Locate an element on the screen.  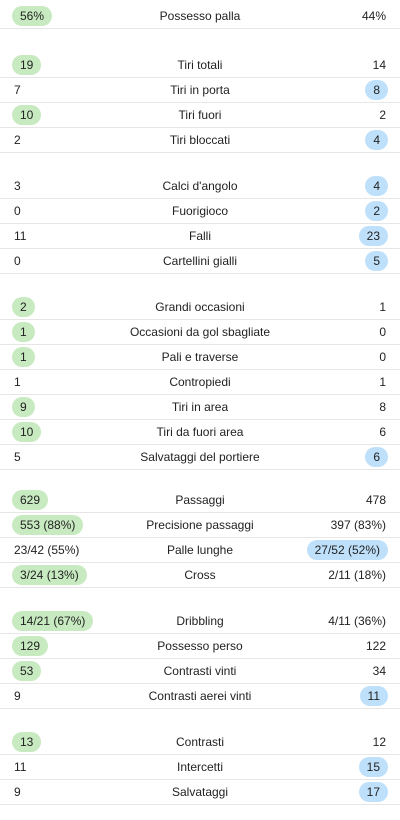
away-value: 2/11 (18%) is located at coordinates (357, 575).